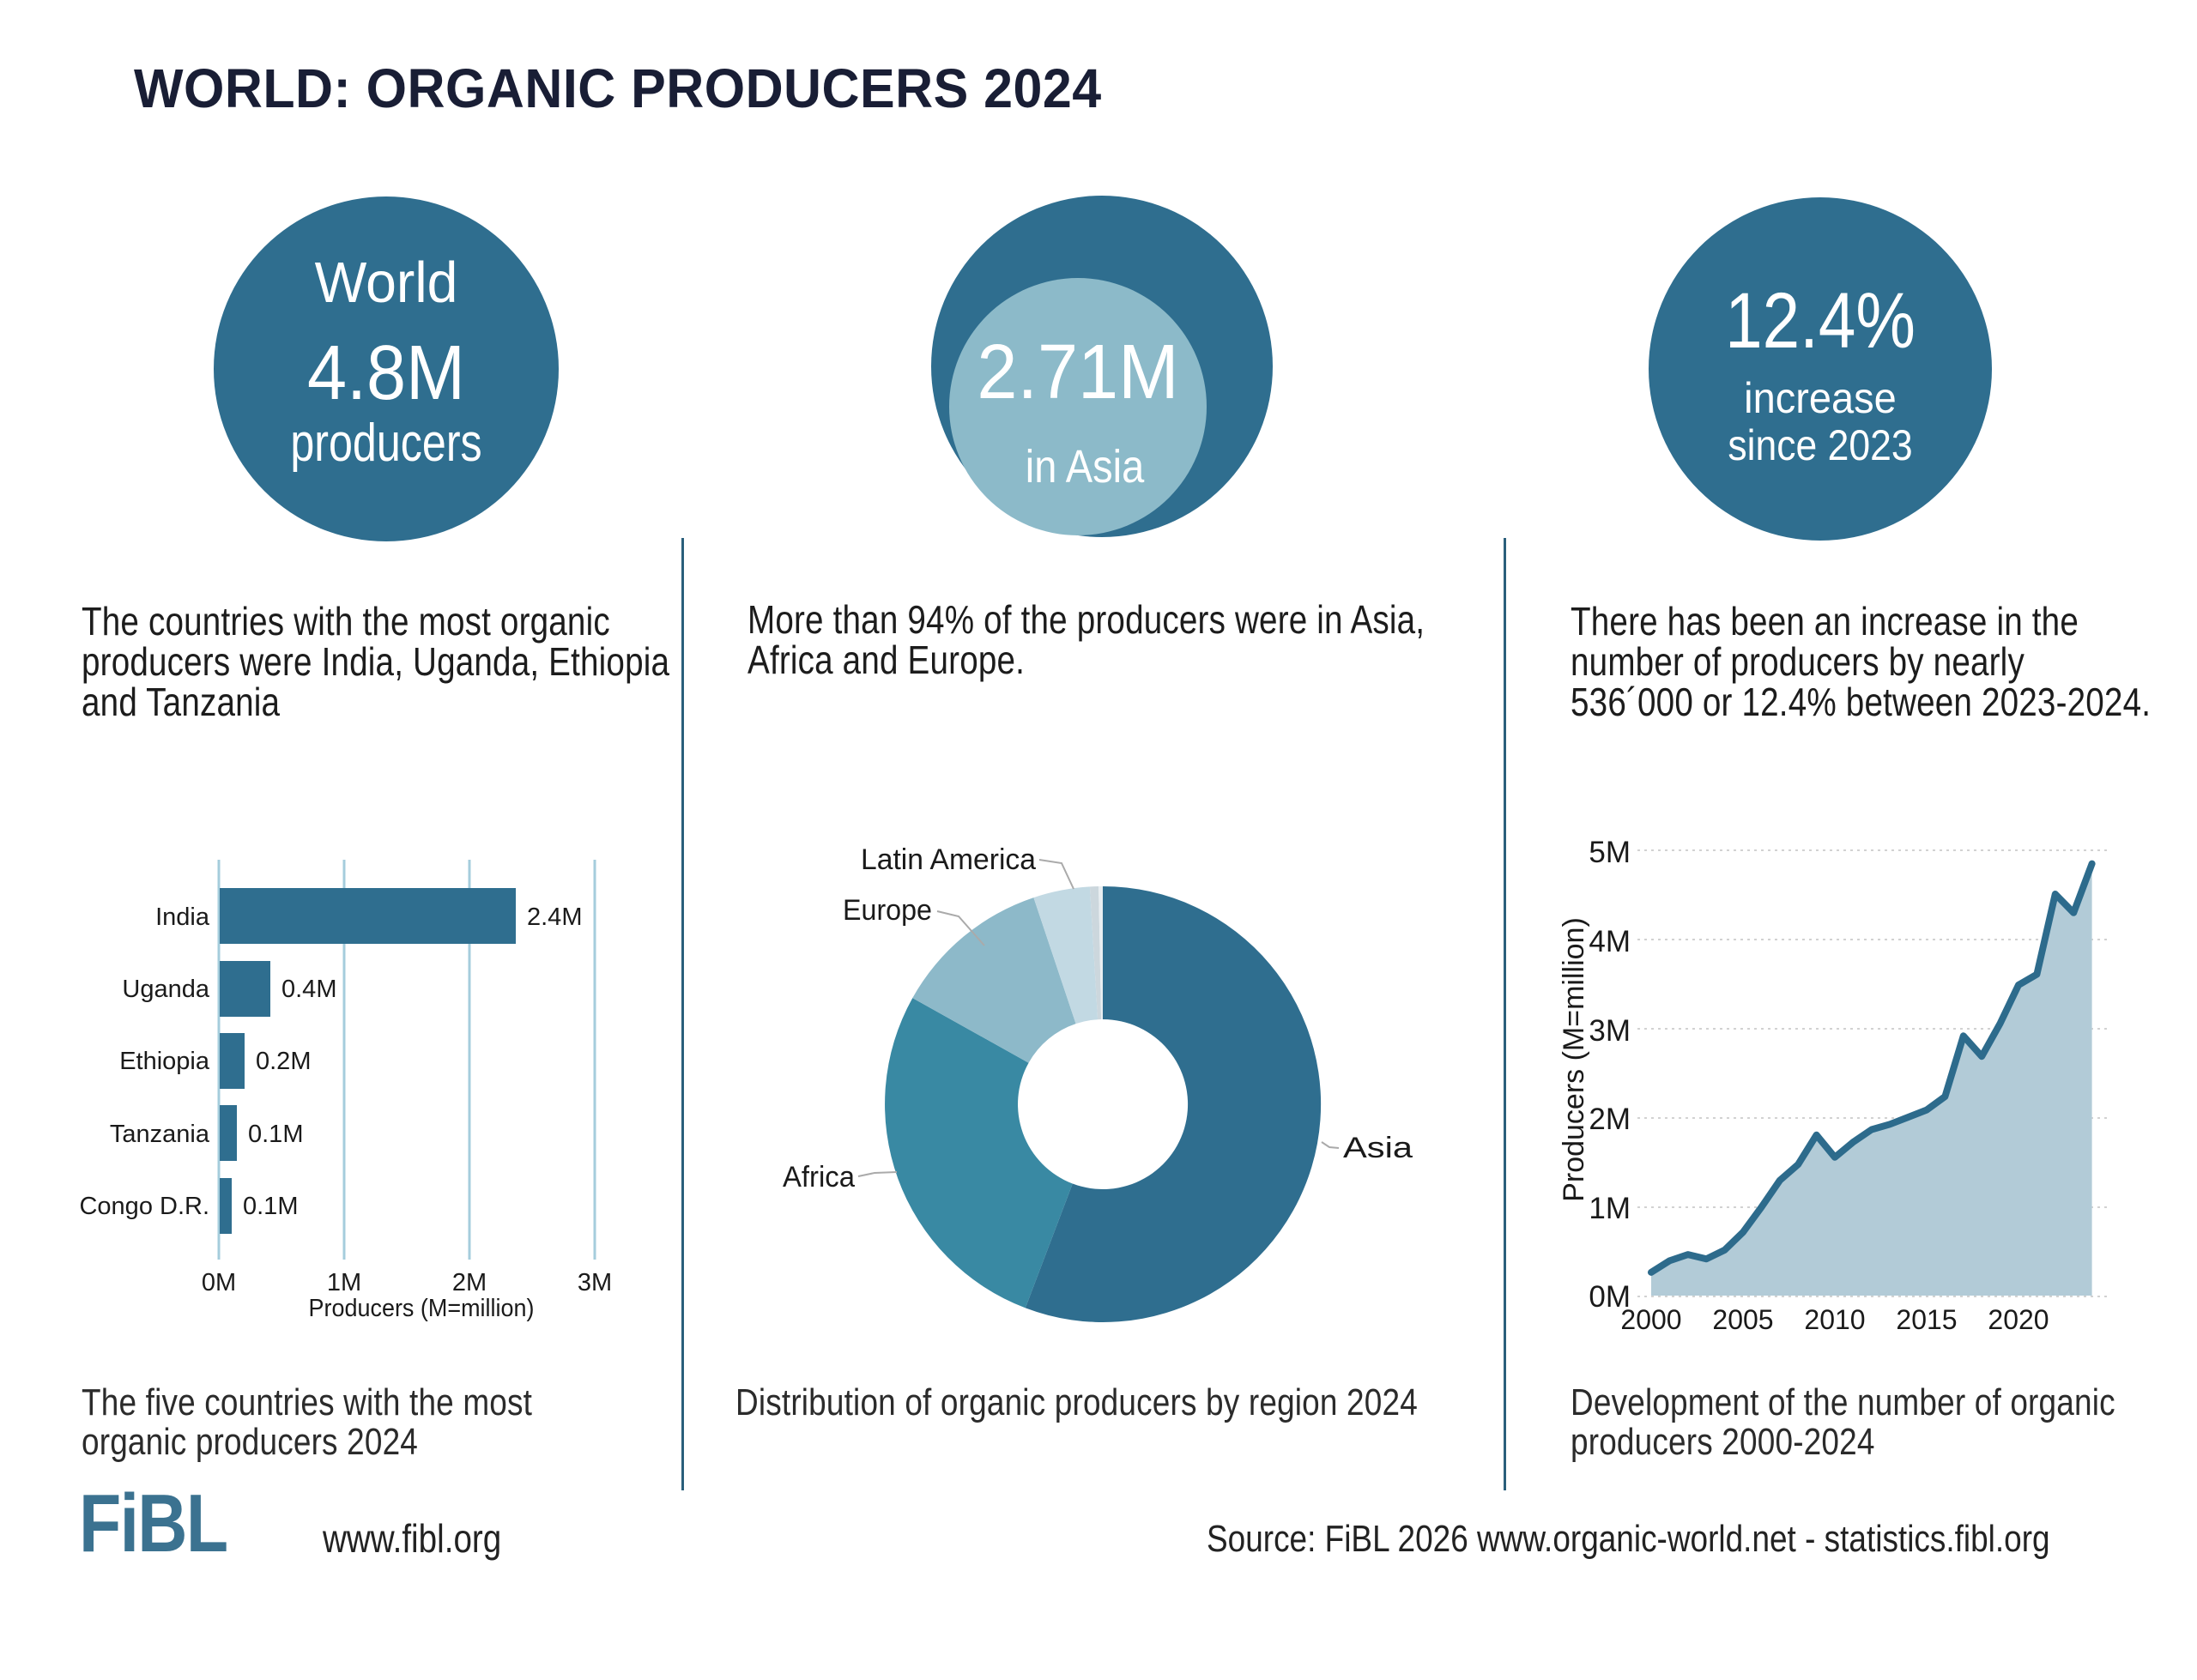  Describe the element at coordinates (819, 1178) in the screenshot. I see `svg-text: Africa` at that location.